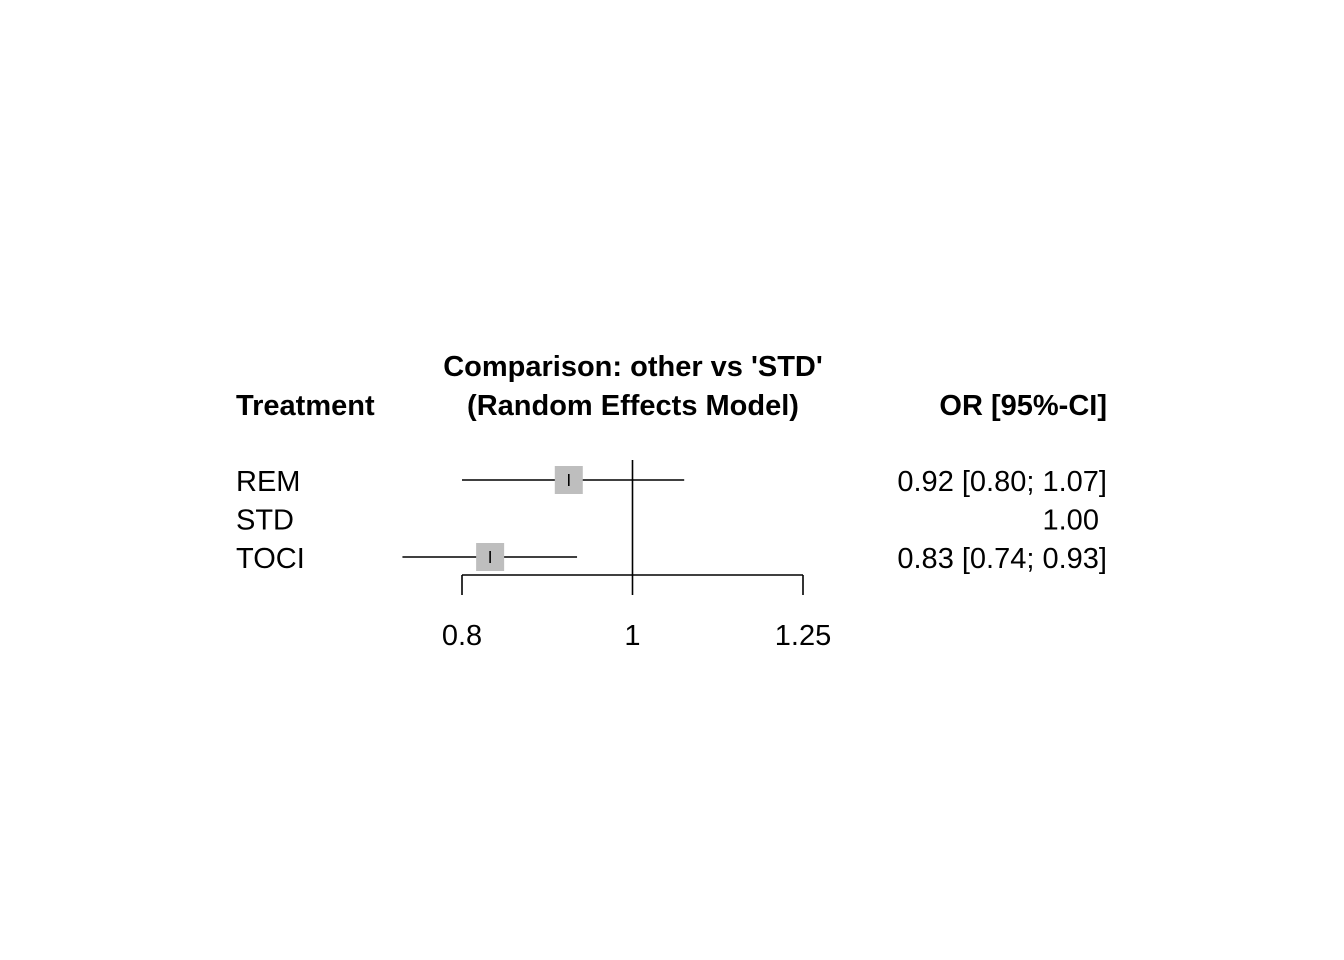 The height and width of the screenshot is (960, 1344). Describe the element at coordinates (1023, 406) in the screenshot. I see `or-ci-column-header: OR [95%-CI]` at that location.